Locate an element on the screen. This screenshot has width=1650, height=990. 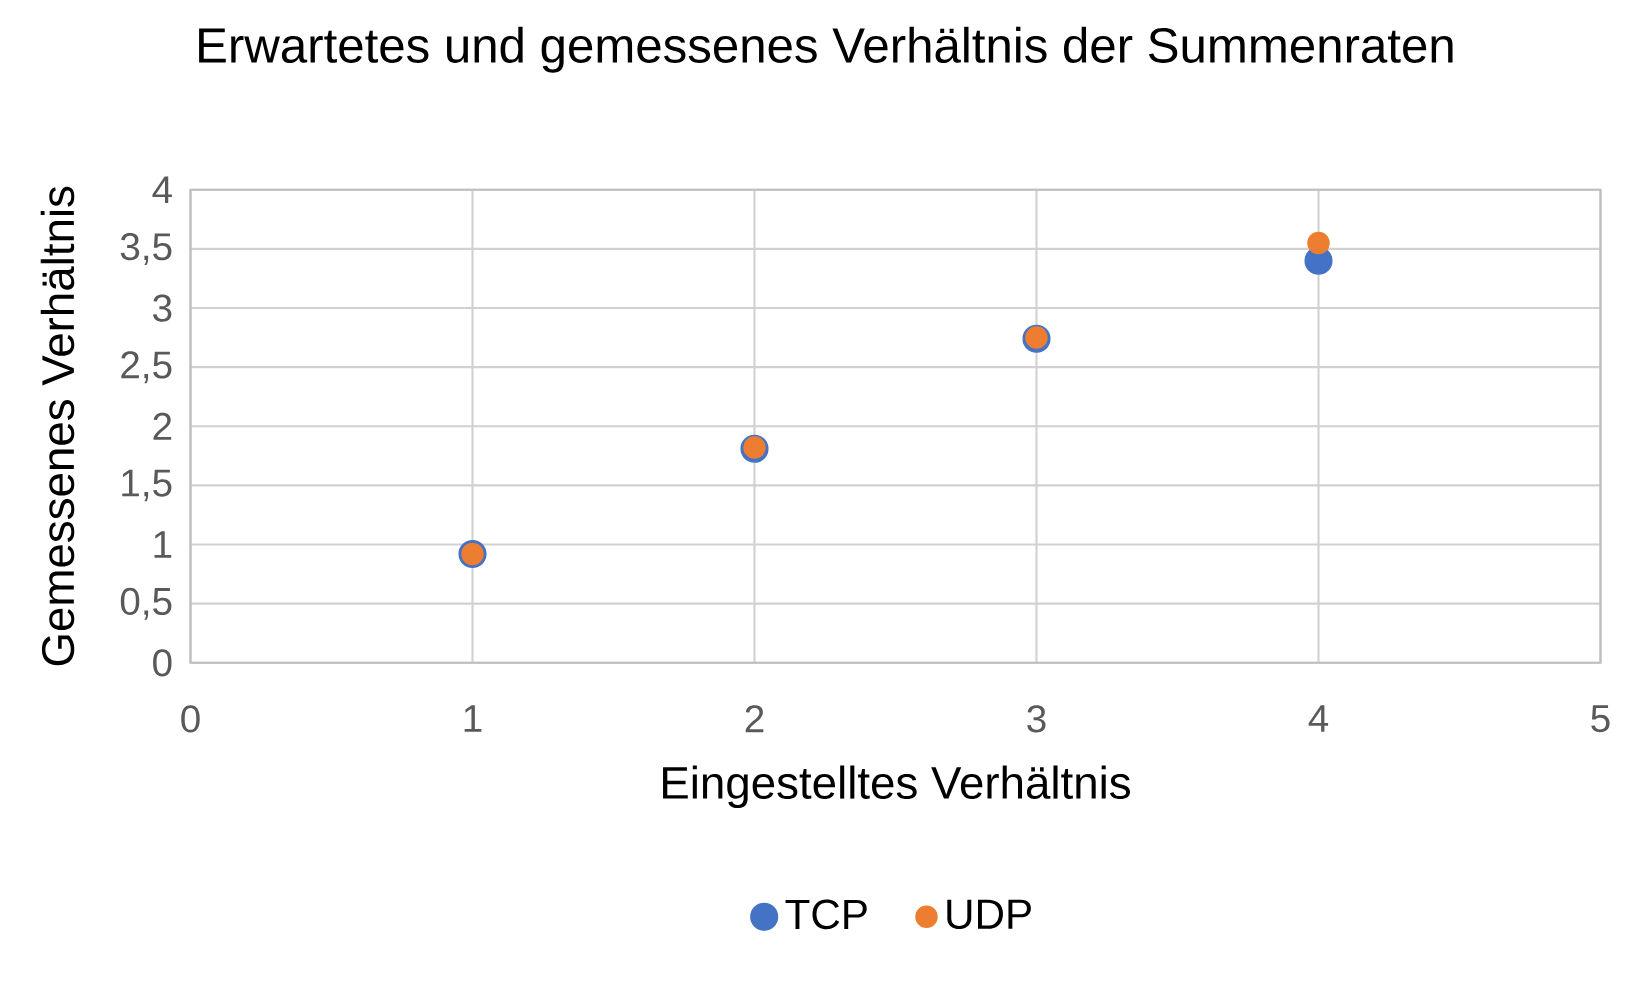
y-tick-label: 0 is located at coordinates (162, 663).